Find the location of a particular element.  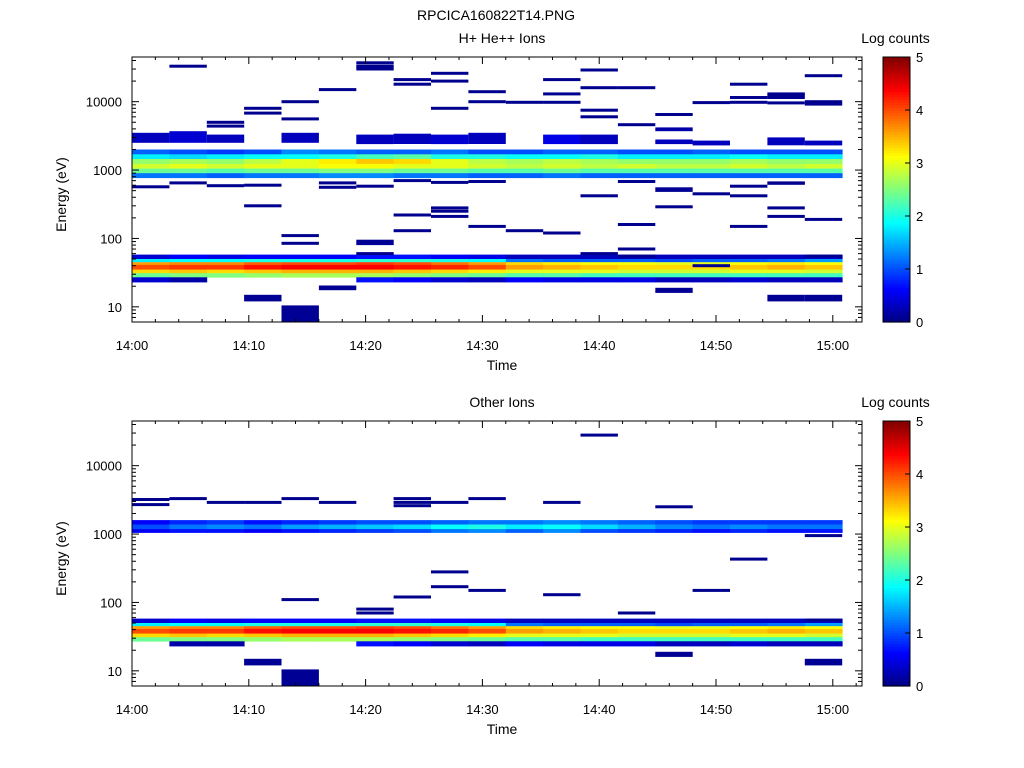

y-tick-label: 100 is located at coordinates (111, 602).